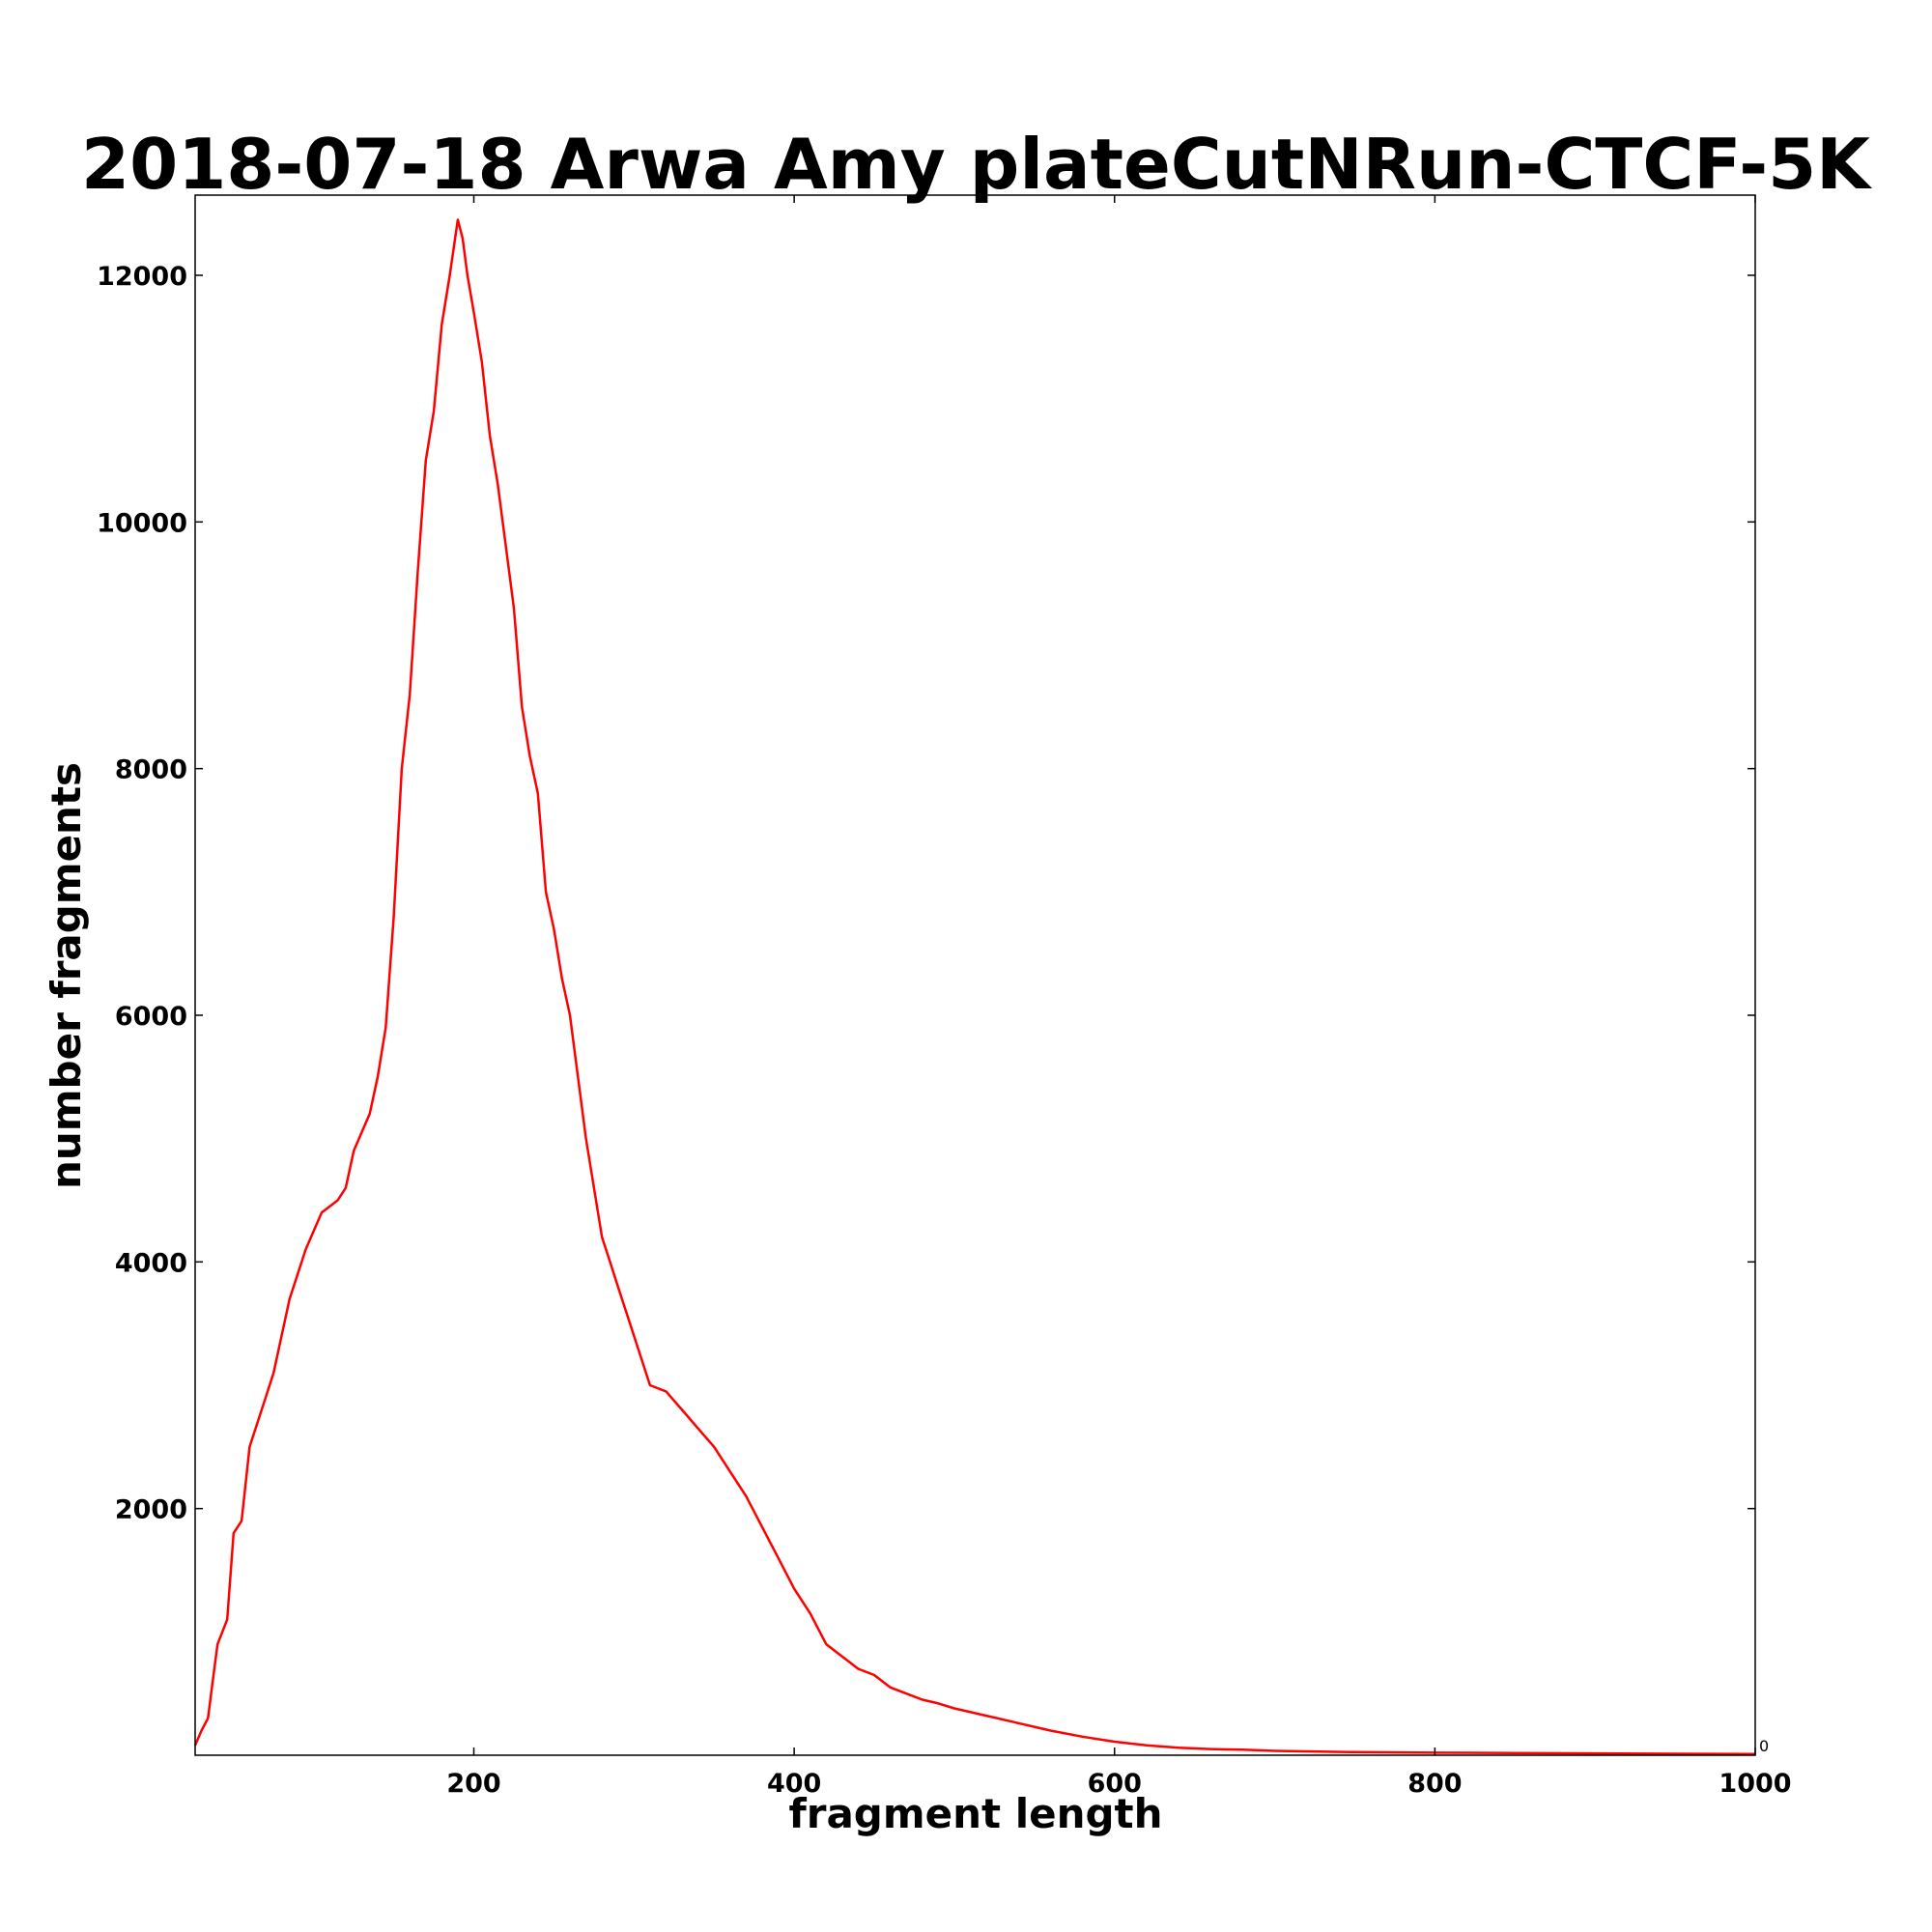 The image size is (1932, 1932). What do you see at coordinates (151, 1017) in the screenshot?
I see `y-tick-label: 6000` at bounding box center [151, 1017].